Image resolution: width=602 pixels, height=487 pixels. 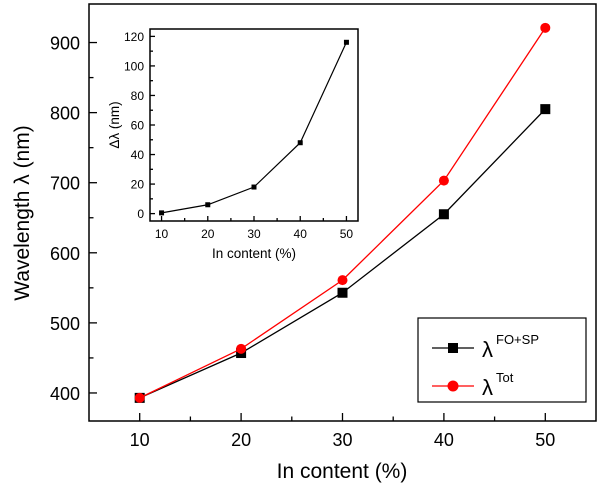 What do you see at coordinates (65, 184) in the screenshot?
I see `main-y-tick-label: 700` at bounding box center [65, 184].